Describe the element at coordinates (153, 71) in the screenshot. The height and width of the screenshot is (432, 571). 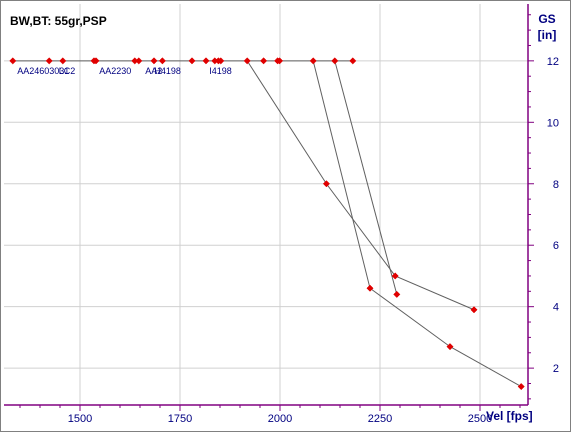
I see `powder-label: AA2` at that location.